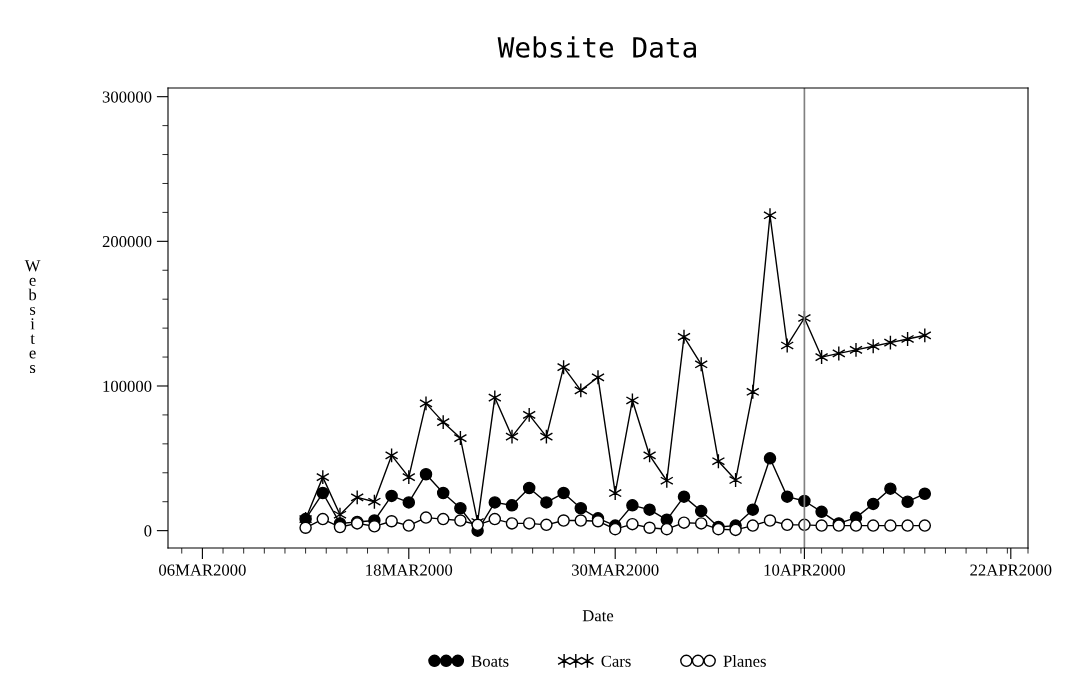  Describe the element at coordinates (804, 570) in the screenshot. I see `x-tick-label: 10APR2000` at that location.